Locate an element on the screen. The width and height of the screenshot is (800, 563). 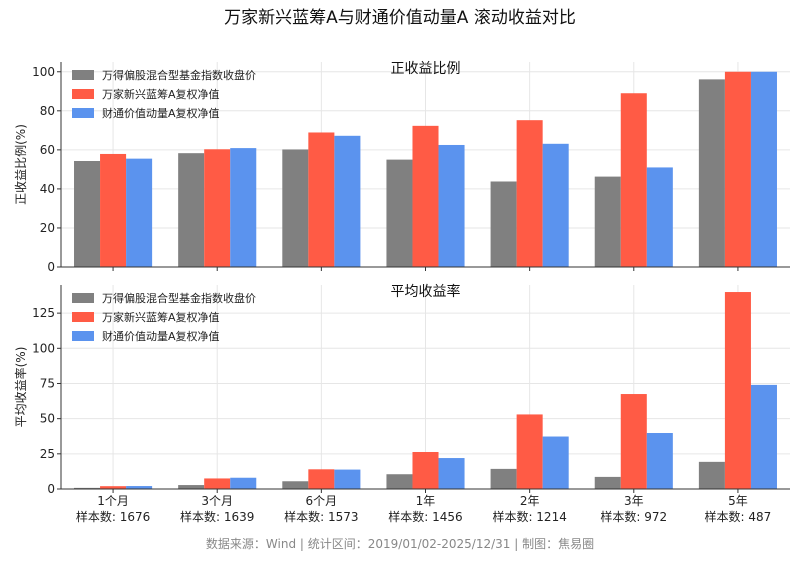
y-tick-label: 25 is located at coordinates (47, 454).